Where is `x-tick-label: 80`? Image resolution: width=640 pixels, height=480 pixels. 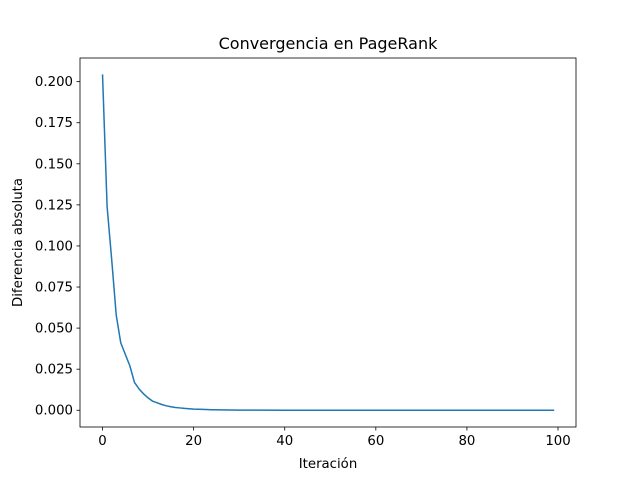
x-tick-label: 80 is located at coordinates (466, 441).